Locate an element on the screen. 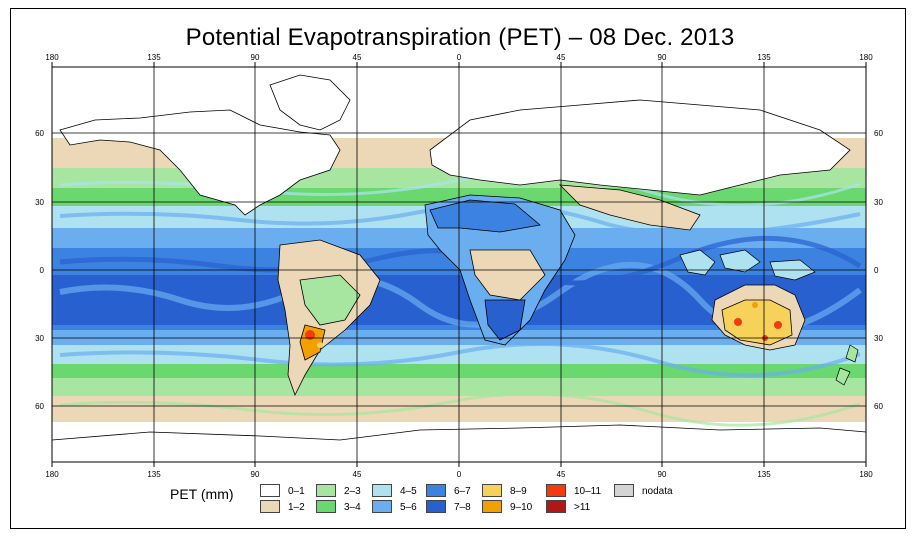 Image resolution: width=920 pixels, height=539 pixels. legend-item-label: 7–8 is located at coordinates (462, 507).